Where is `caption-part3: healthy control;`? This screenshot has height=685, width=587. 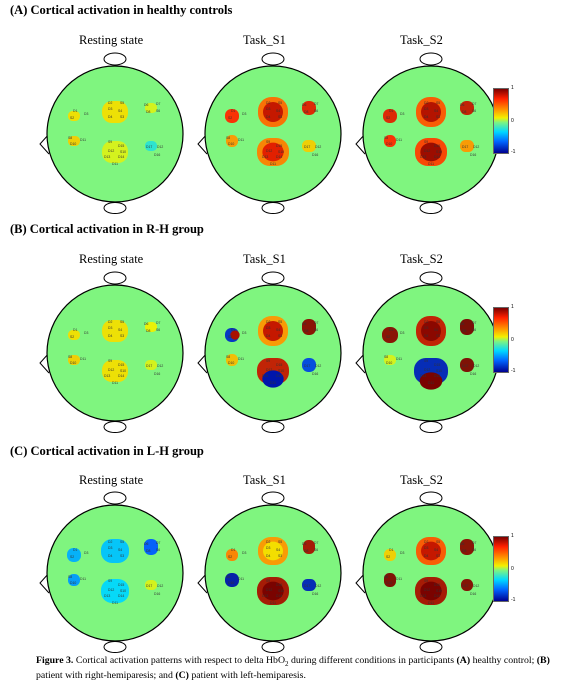
caption-part3: healthy control; is located at coordinates (503, 660).